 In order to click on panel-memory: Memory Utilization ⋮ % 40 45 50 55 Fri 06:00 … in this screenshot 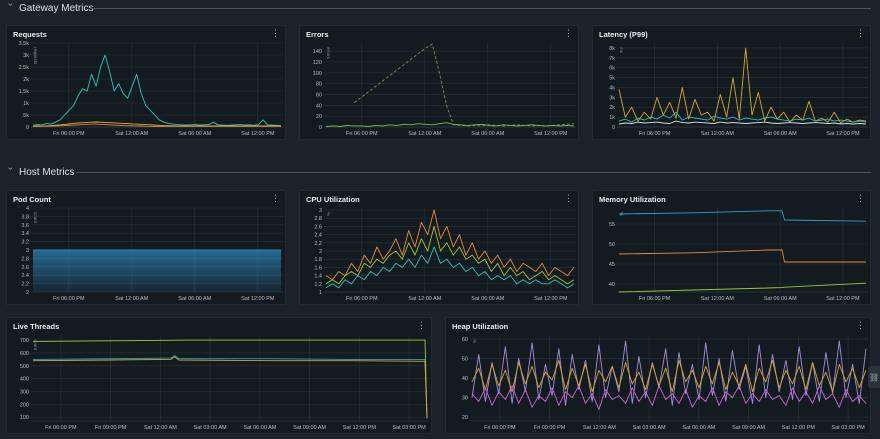, I will do `click(731, 247)`.